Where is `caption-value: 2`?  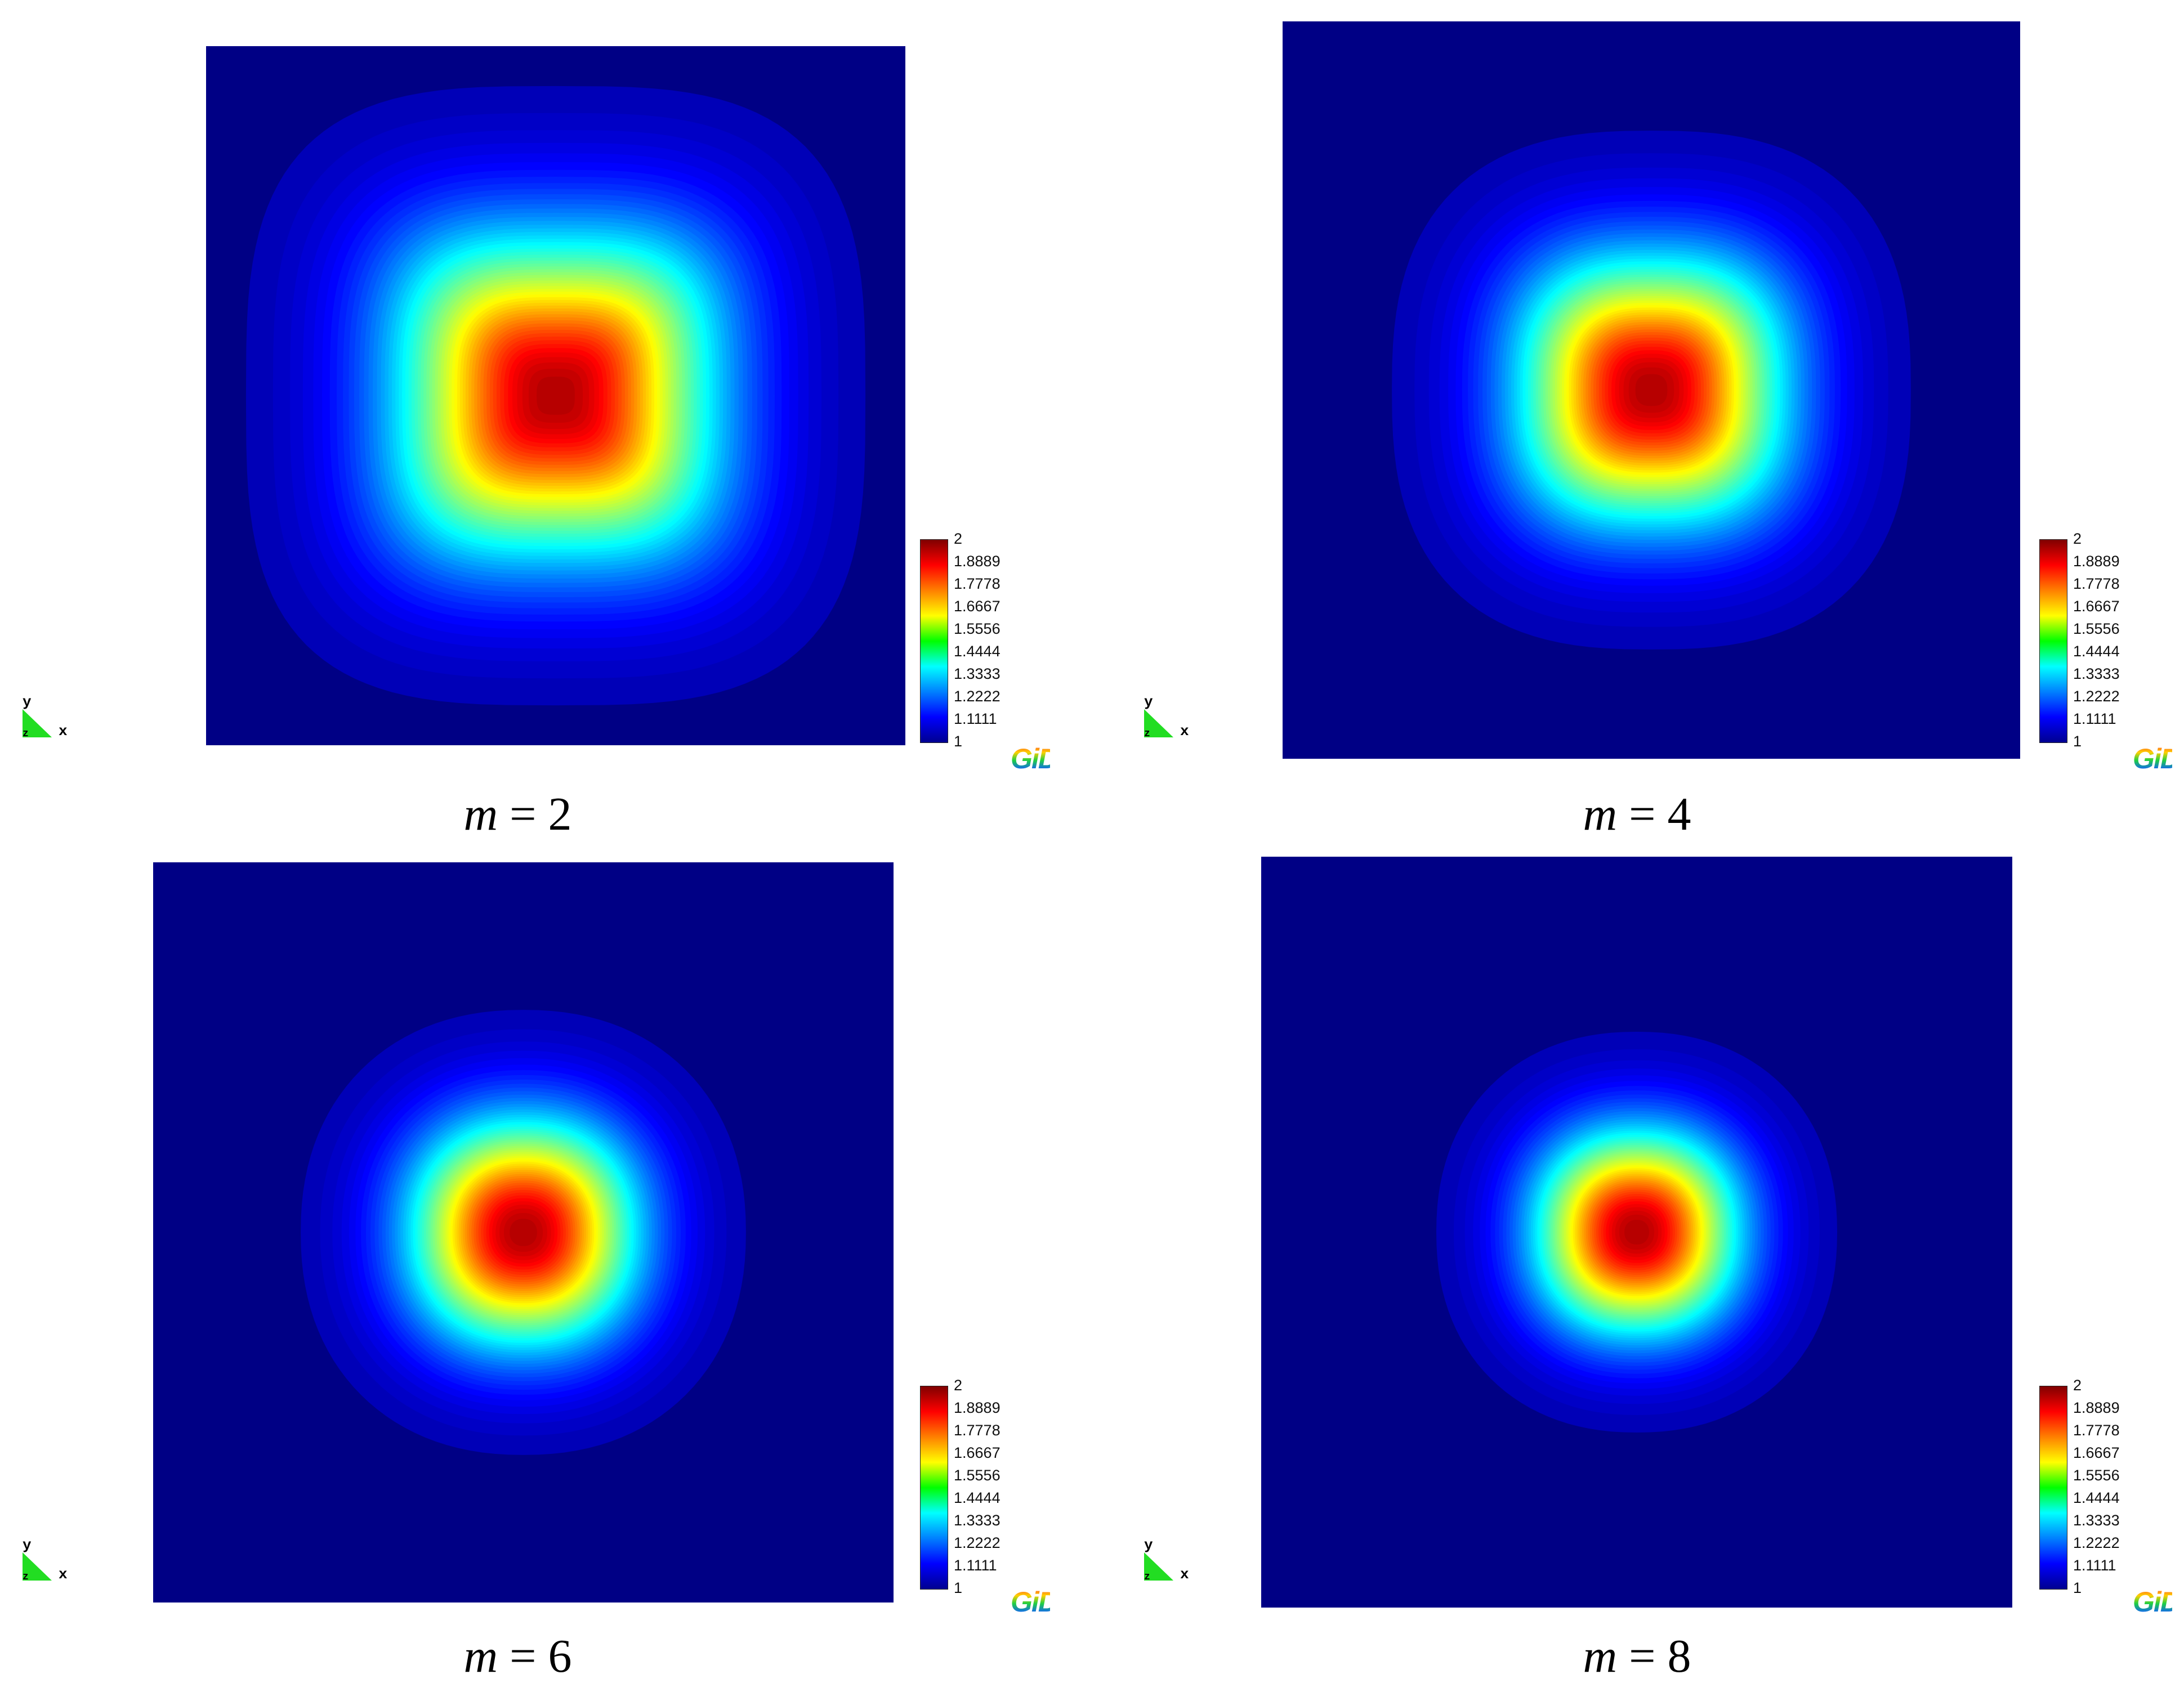 caption-value: 2 is located at coordinates (560, 814).